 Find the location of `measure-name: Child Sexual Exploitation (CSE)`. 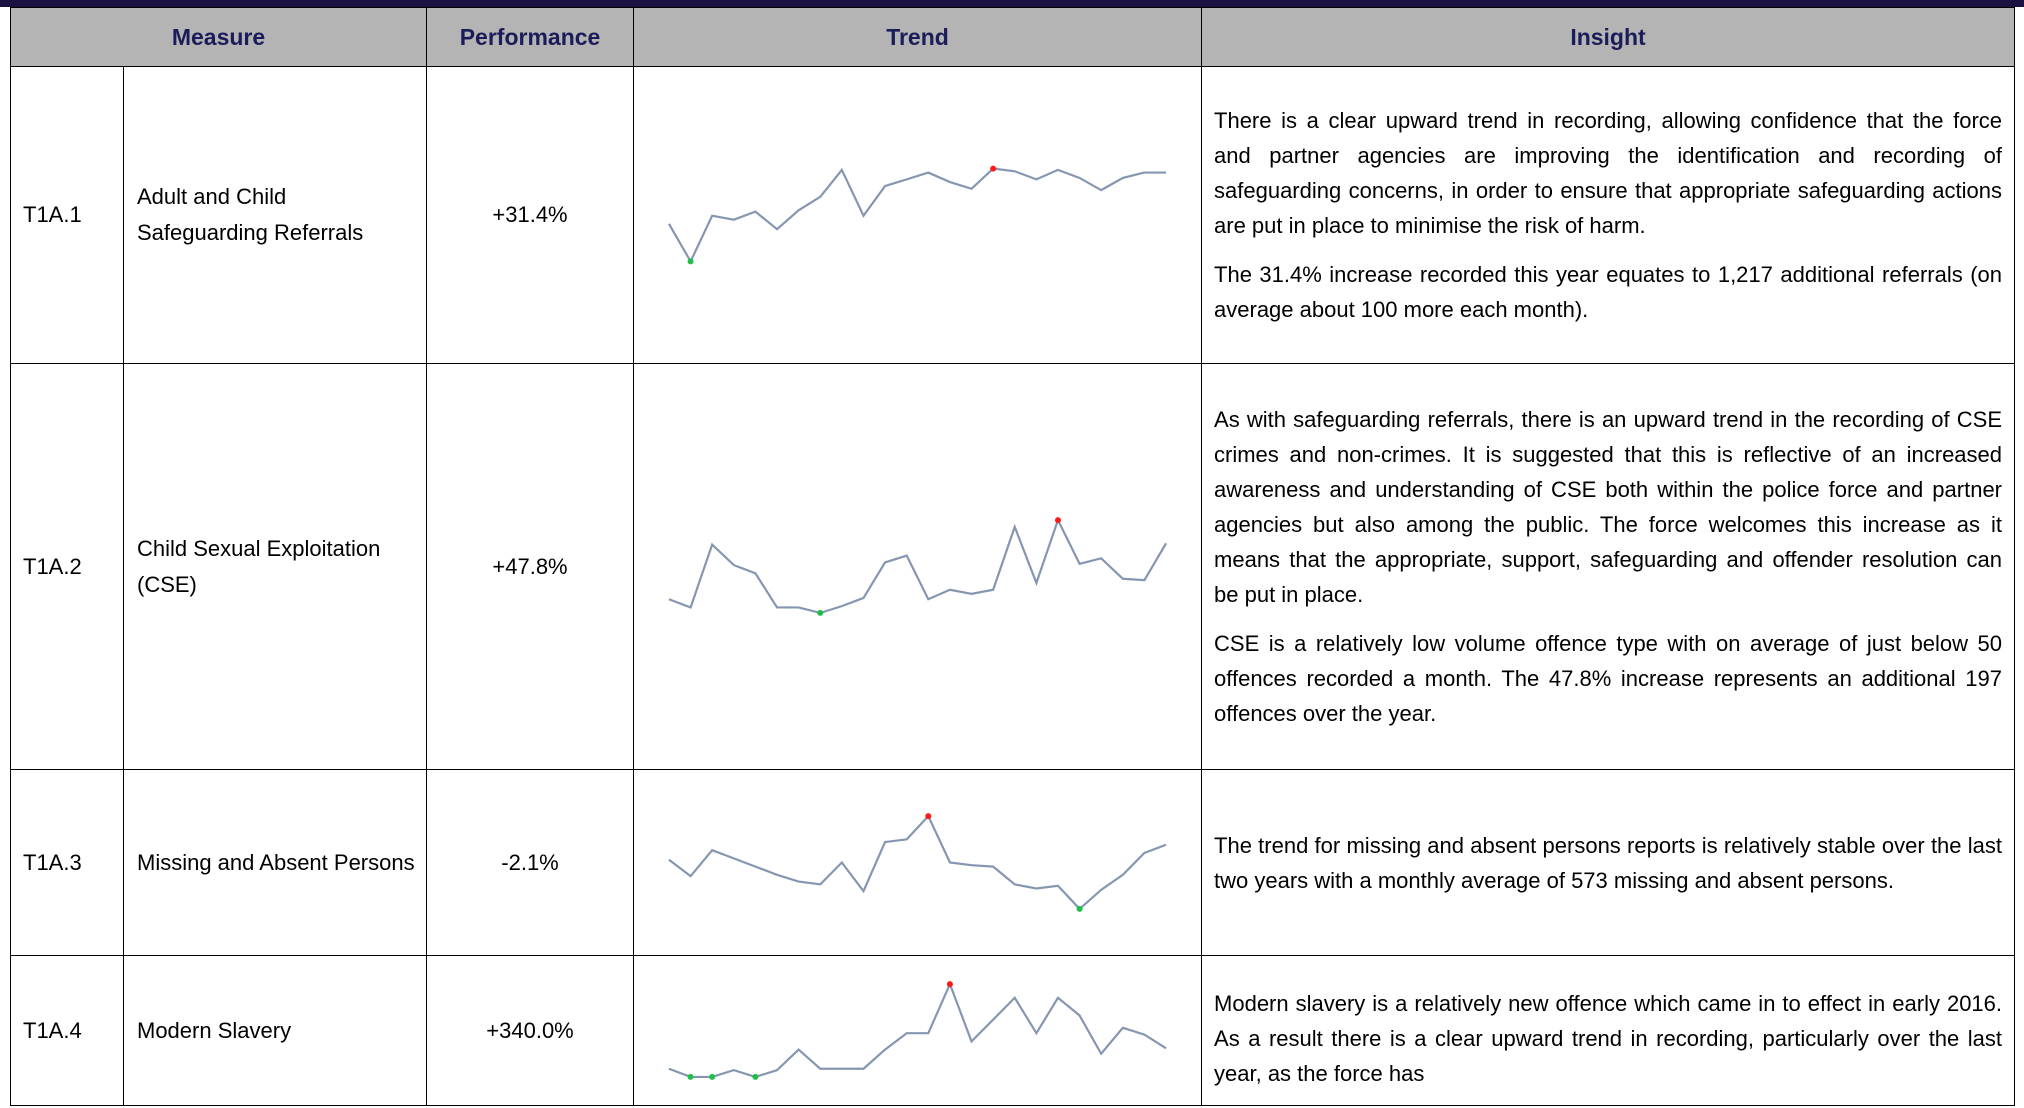

measure-name: Child Sexual Exploitation (CSE) is located at coordinates (275, 566).